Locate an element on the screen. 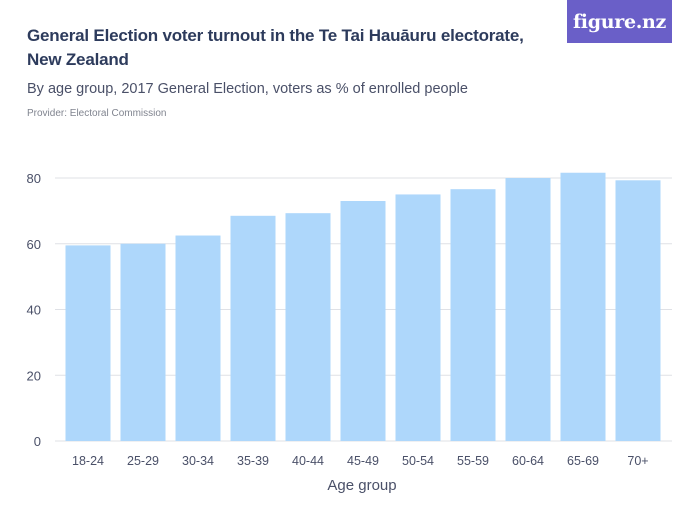  x-tick-label: 50-54 is located at coordinates (418, 461).